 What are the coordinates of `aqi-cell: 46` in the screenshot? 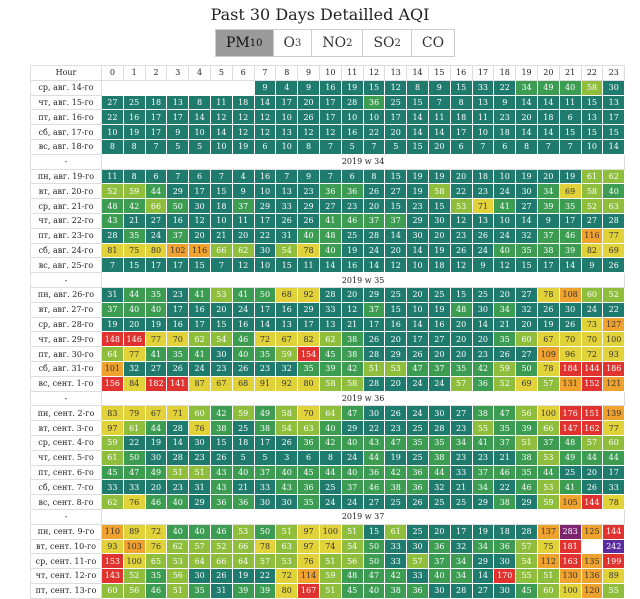 It's located at (156, 502).